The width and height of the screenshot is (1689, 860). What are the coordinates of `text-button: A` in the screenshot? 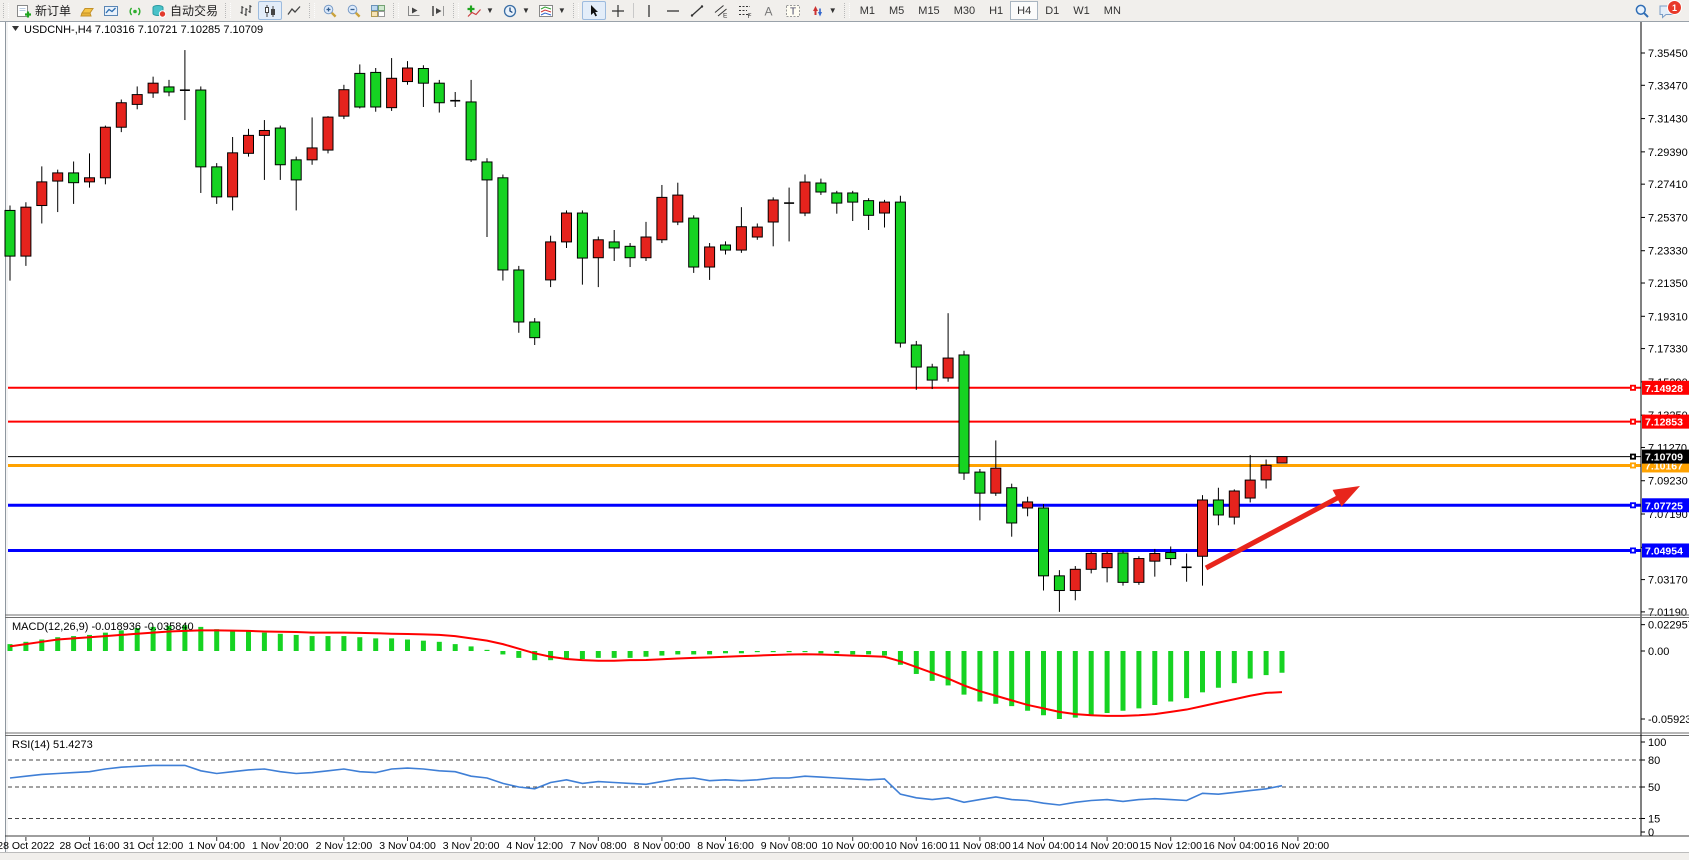 It's located at (769, 10).